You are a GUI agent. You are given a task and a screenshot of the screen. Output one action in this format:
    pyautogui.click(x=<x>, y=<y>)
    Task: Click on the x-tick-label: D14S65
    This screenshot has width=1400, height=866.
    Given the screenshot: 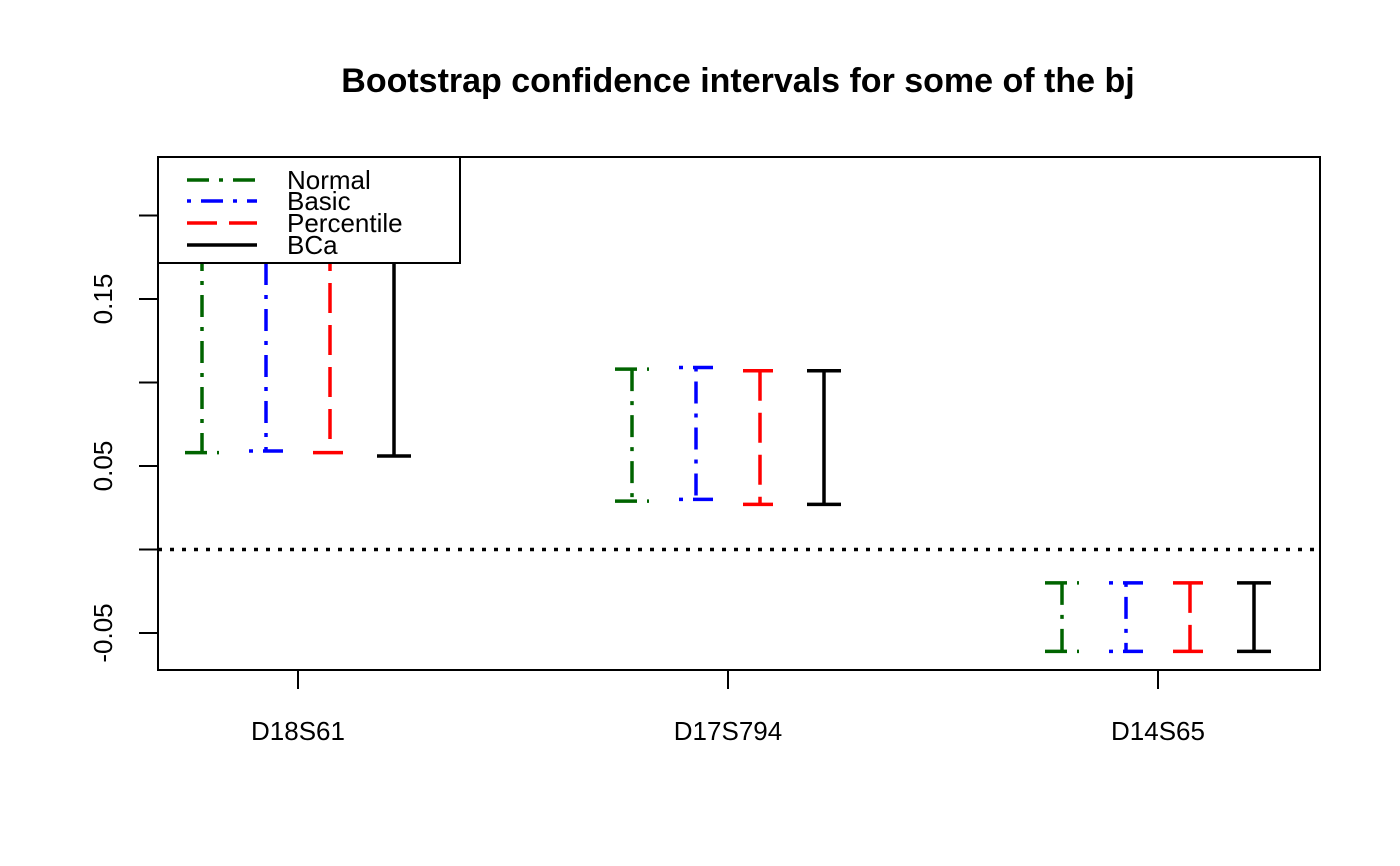 What is the action you would take?
    pyautogui.click(x=1158, y=731)
    